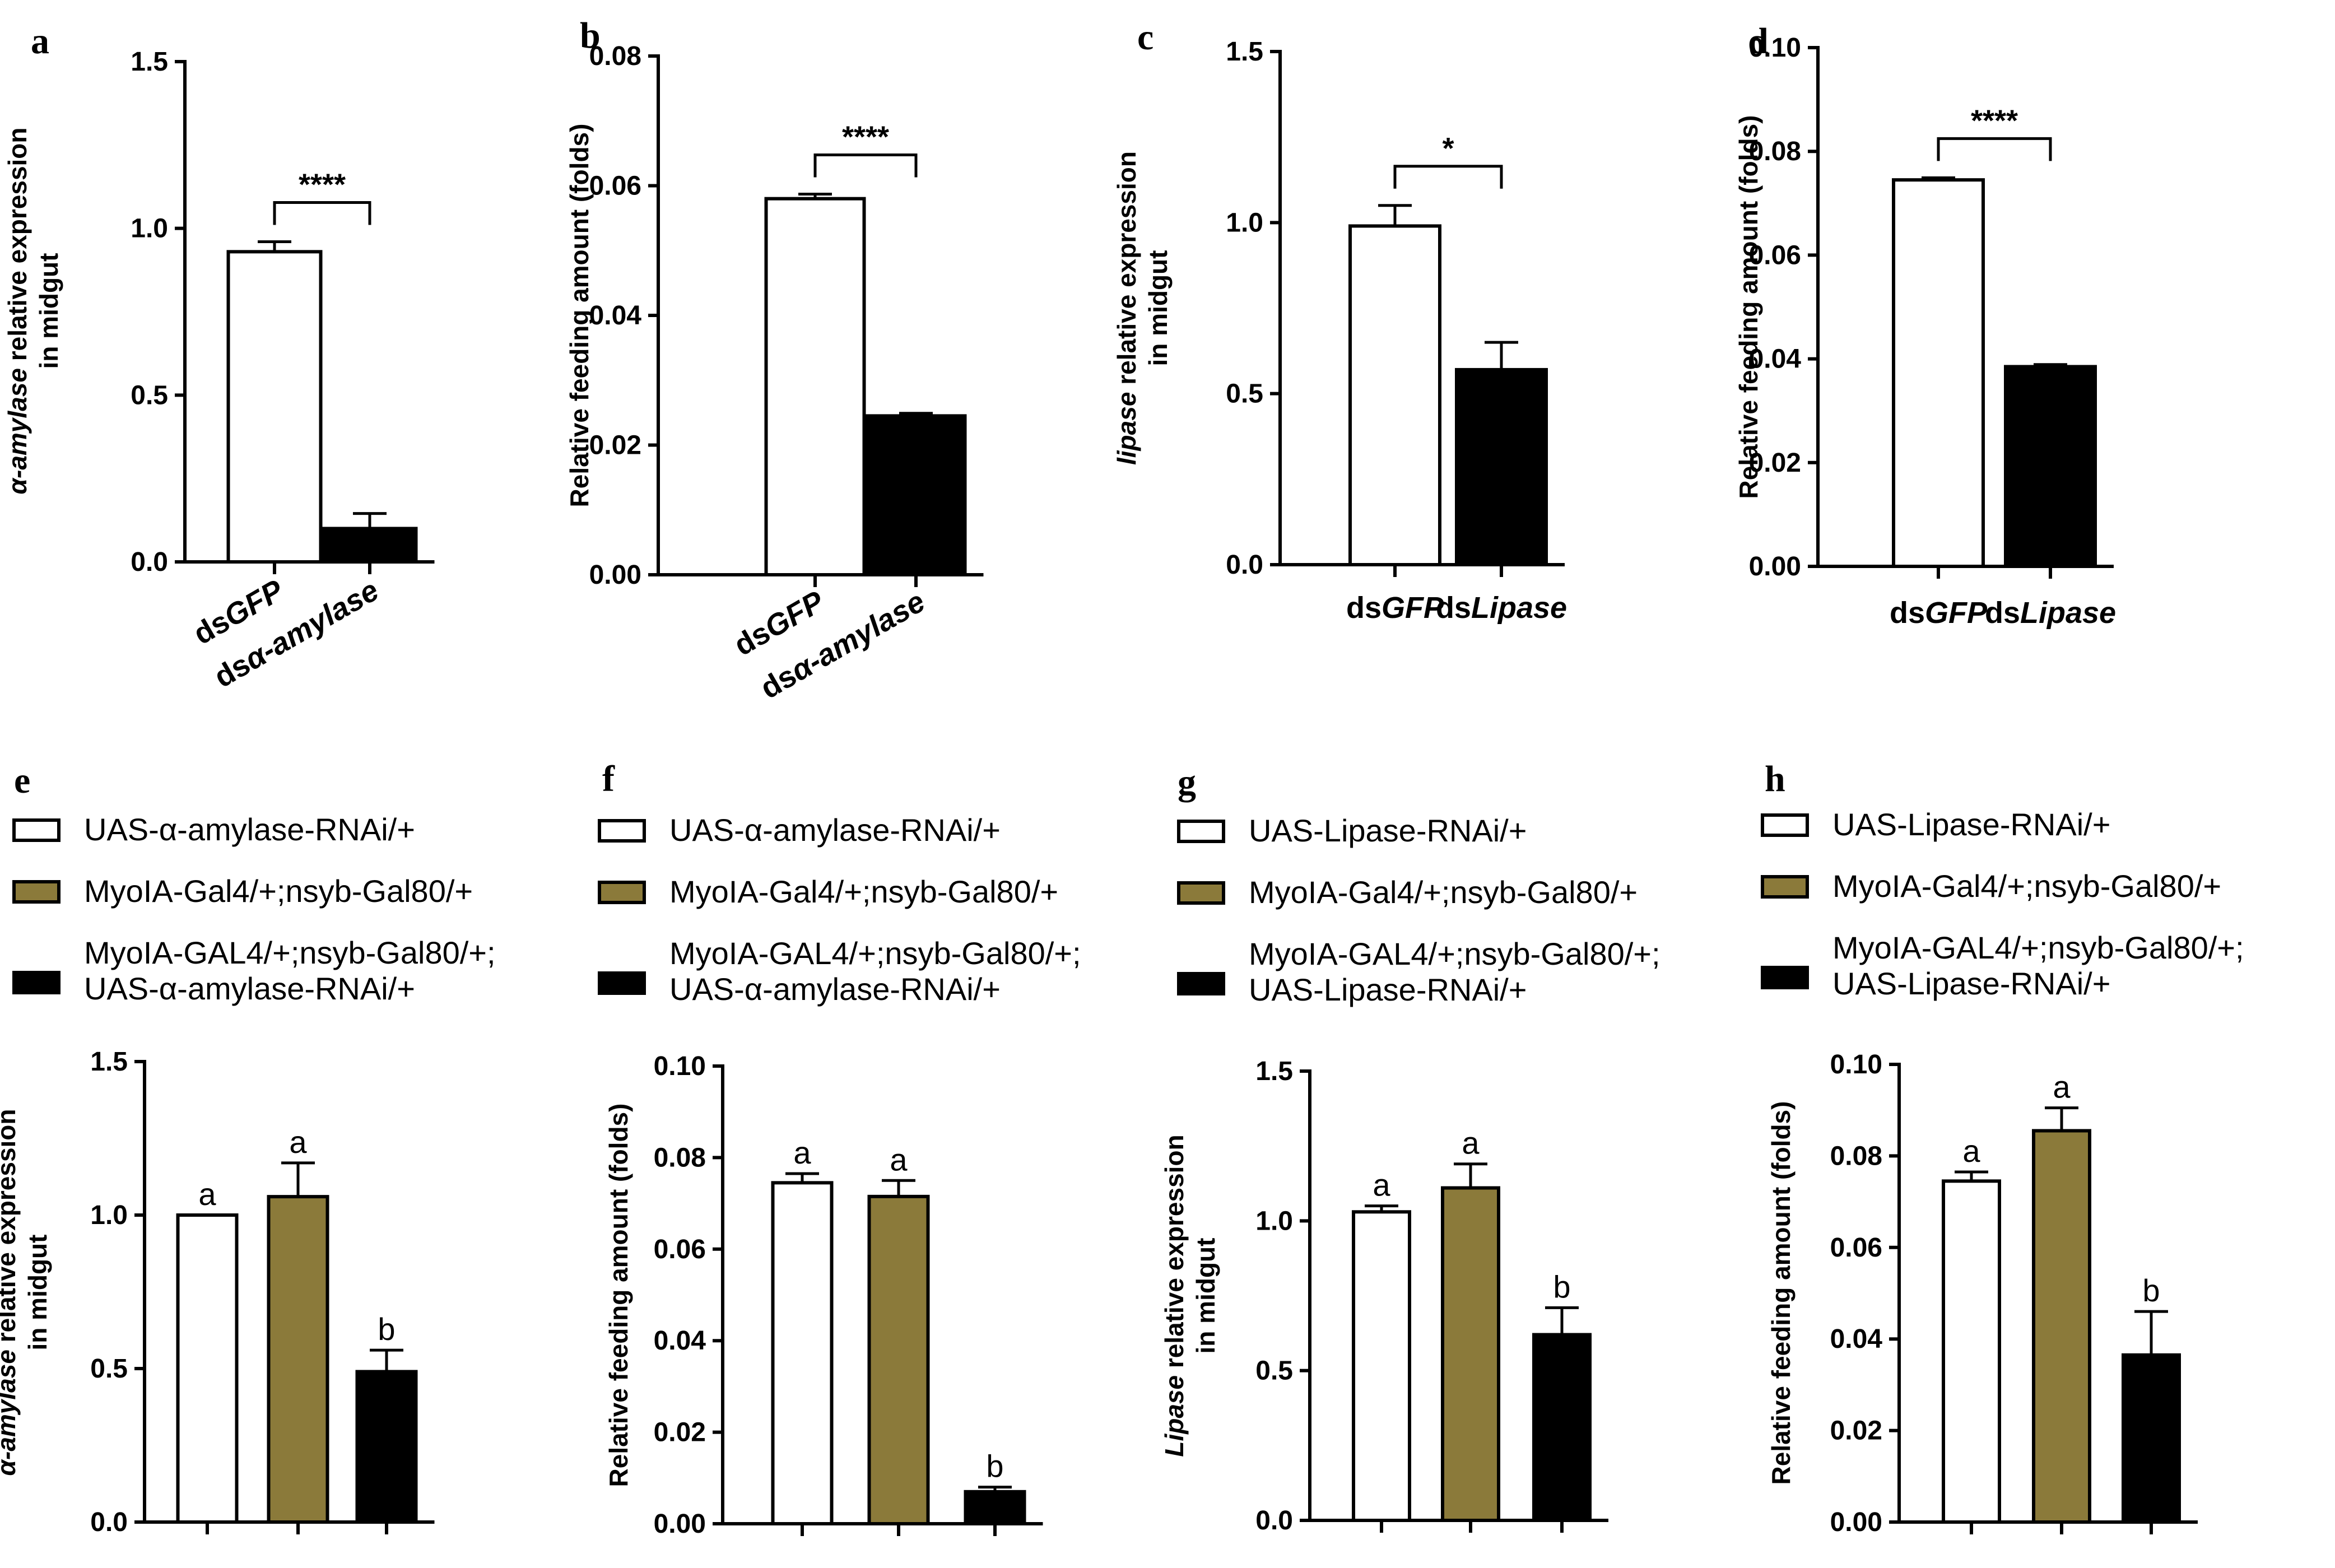  What do you see at coordinates (1758, 41) in the screenshot?
I see `panel-letter: d` at bounding box center [1758, 41].